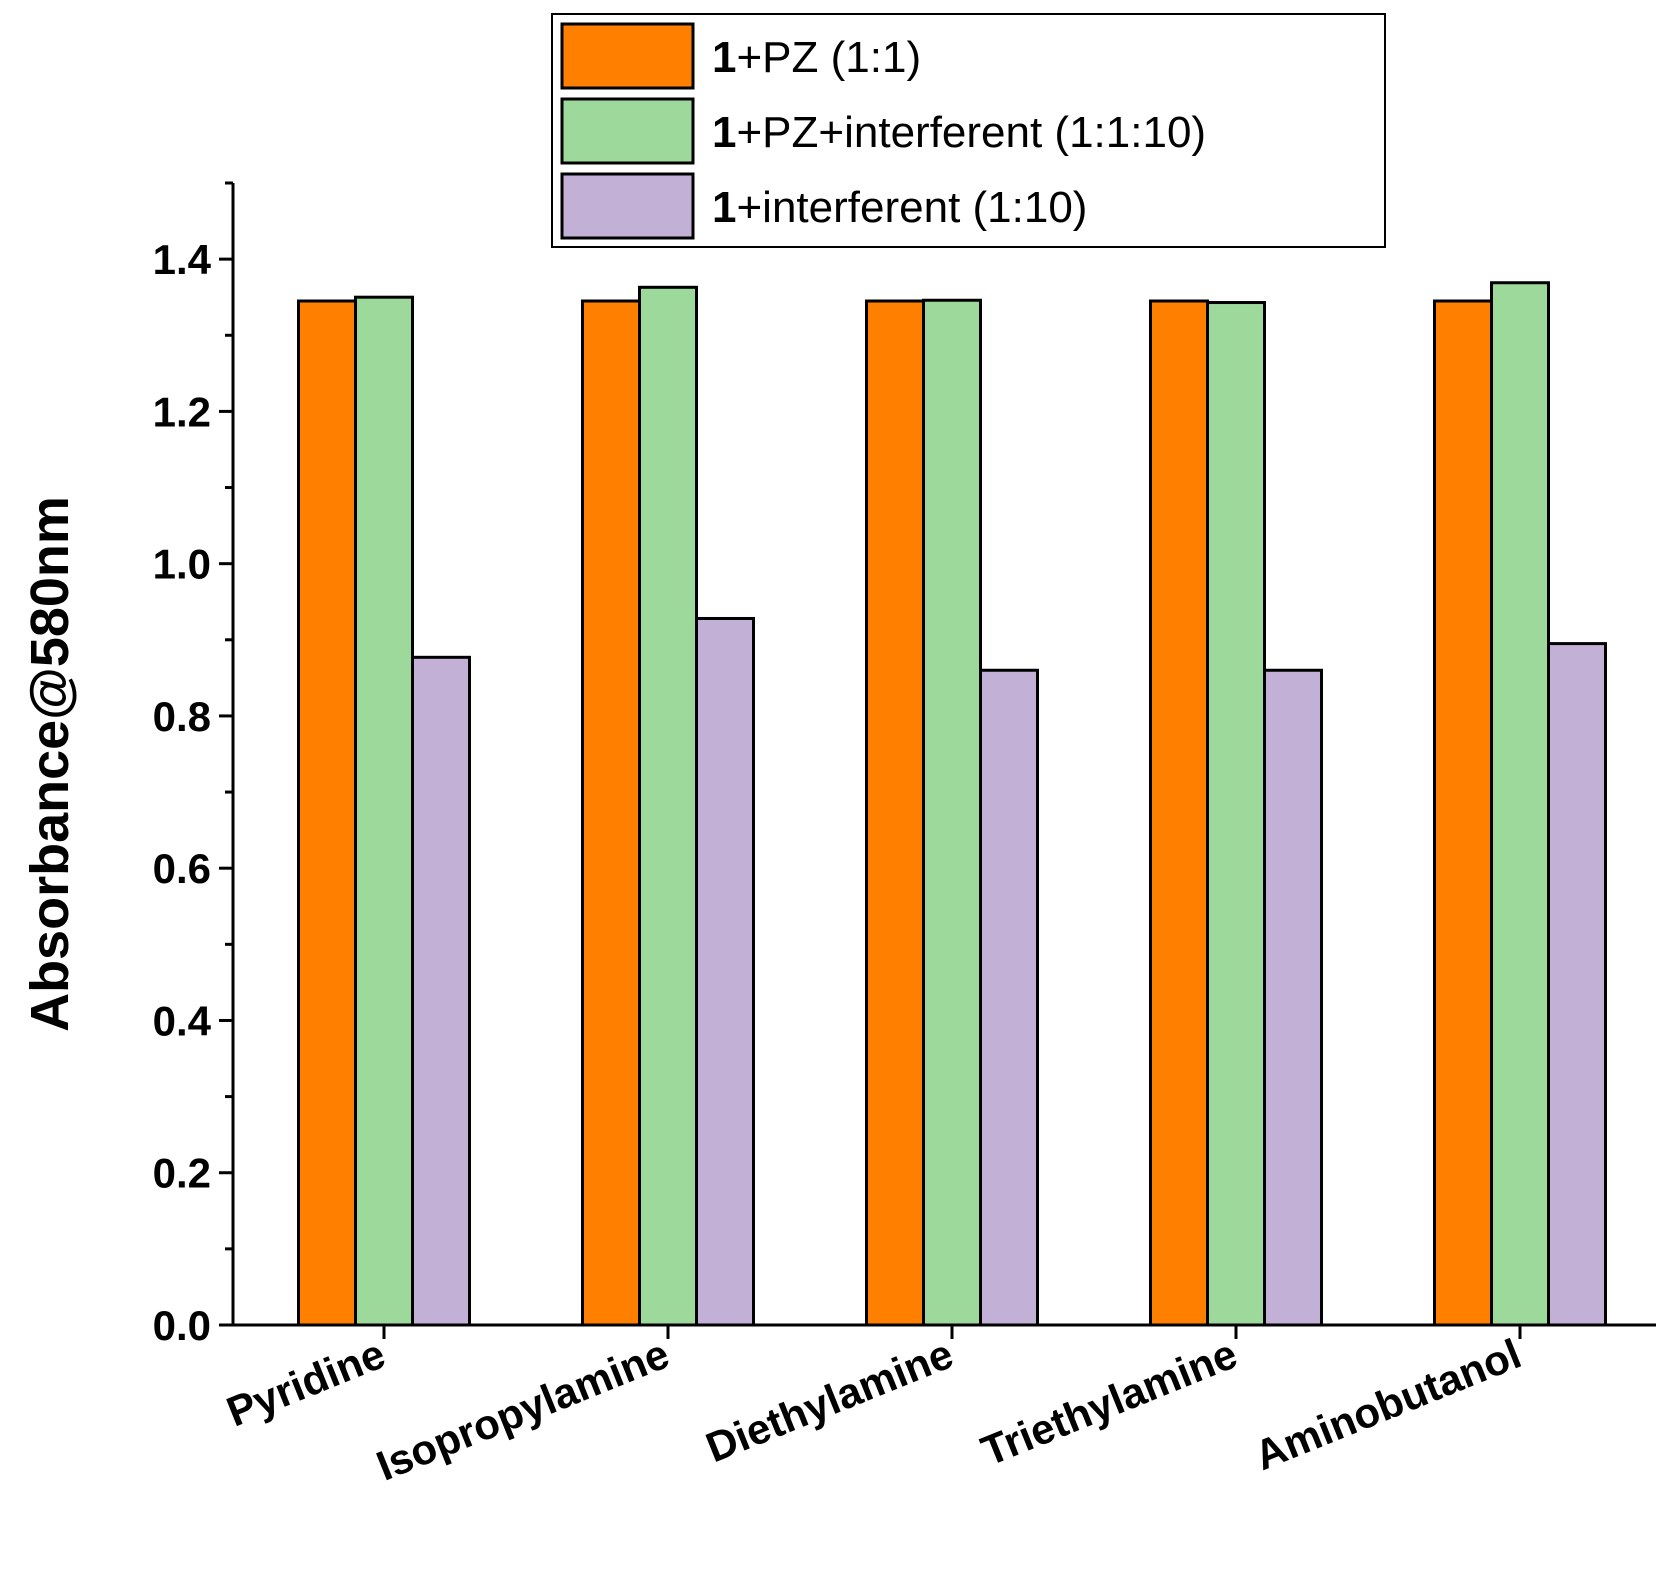  Describe the element at coordinates (50, 764) in the screenshot. I see `y-axis-title: Absorbance@580nm` at that location.